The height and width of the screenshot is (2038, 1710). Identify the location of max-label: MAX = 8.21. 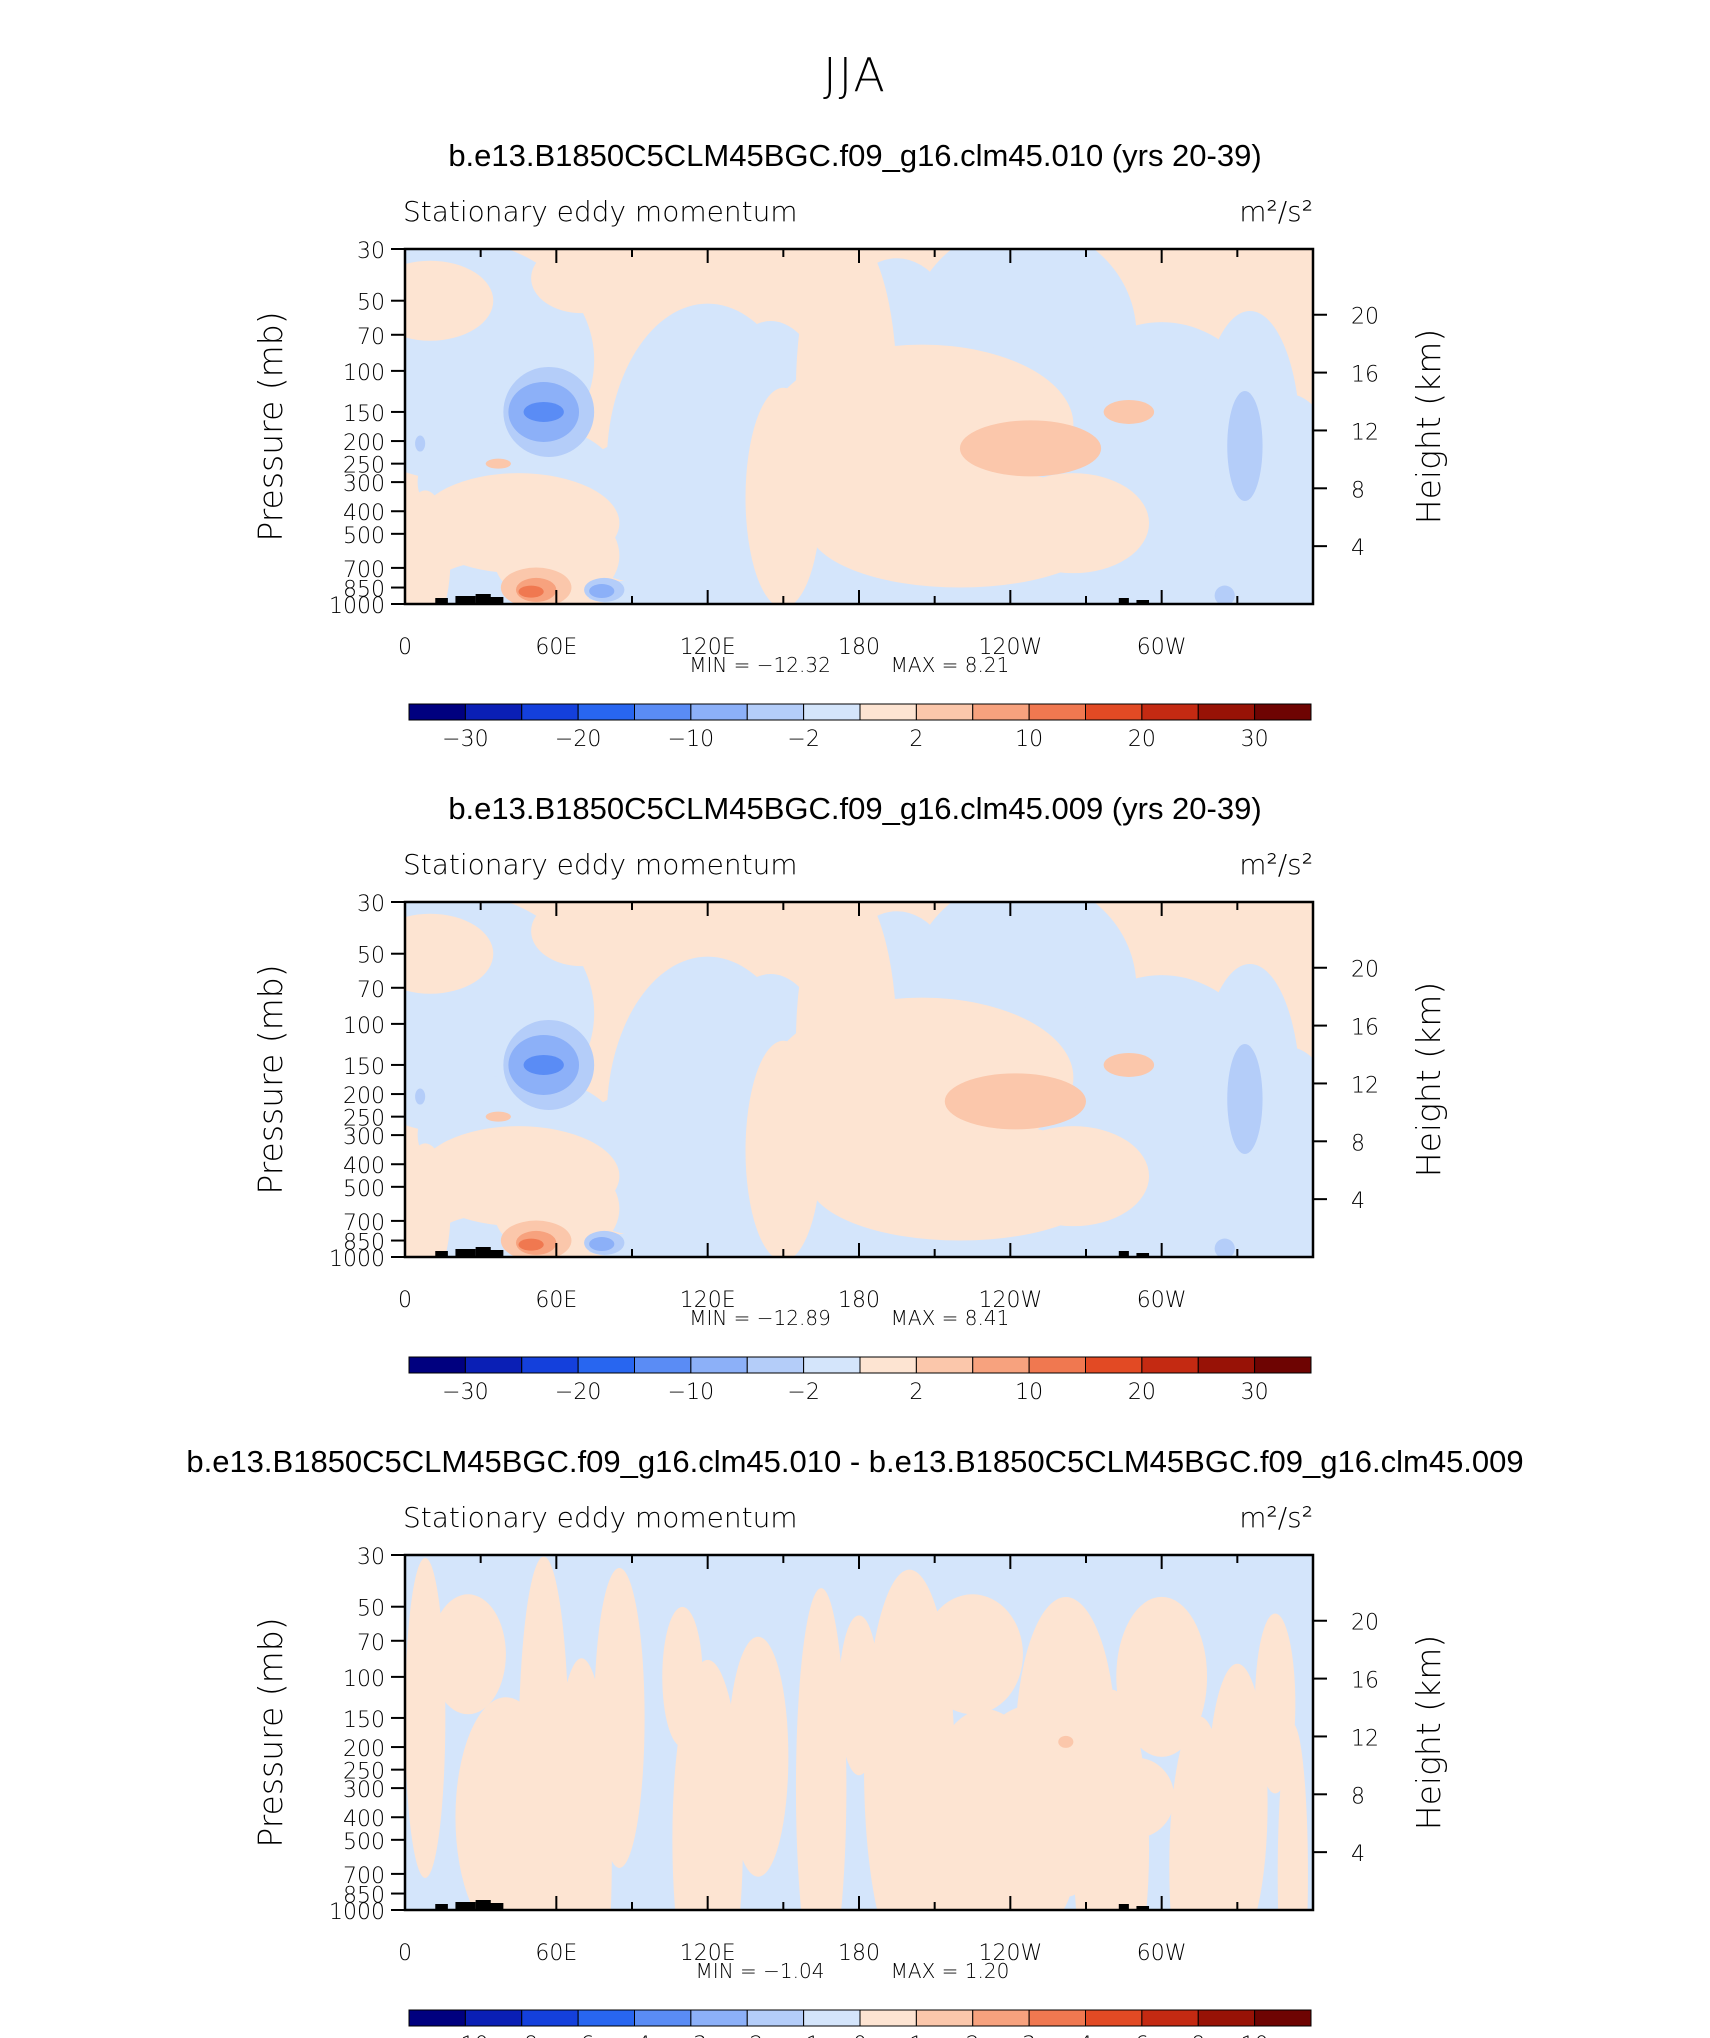
(950, 665).